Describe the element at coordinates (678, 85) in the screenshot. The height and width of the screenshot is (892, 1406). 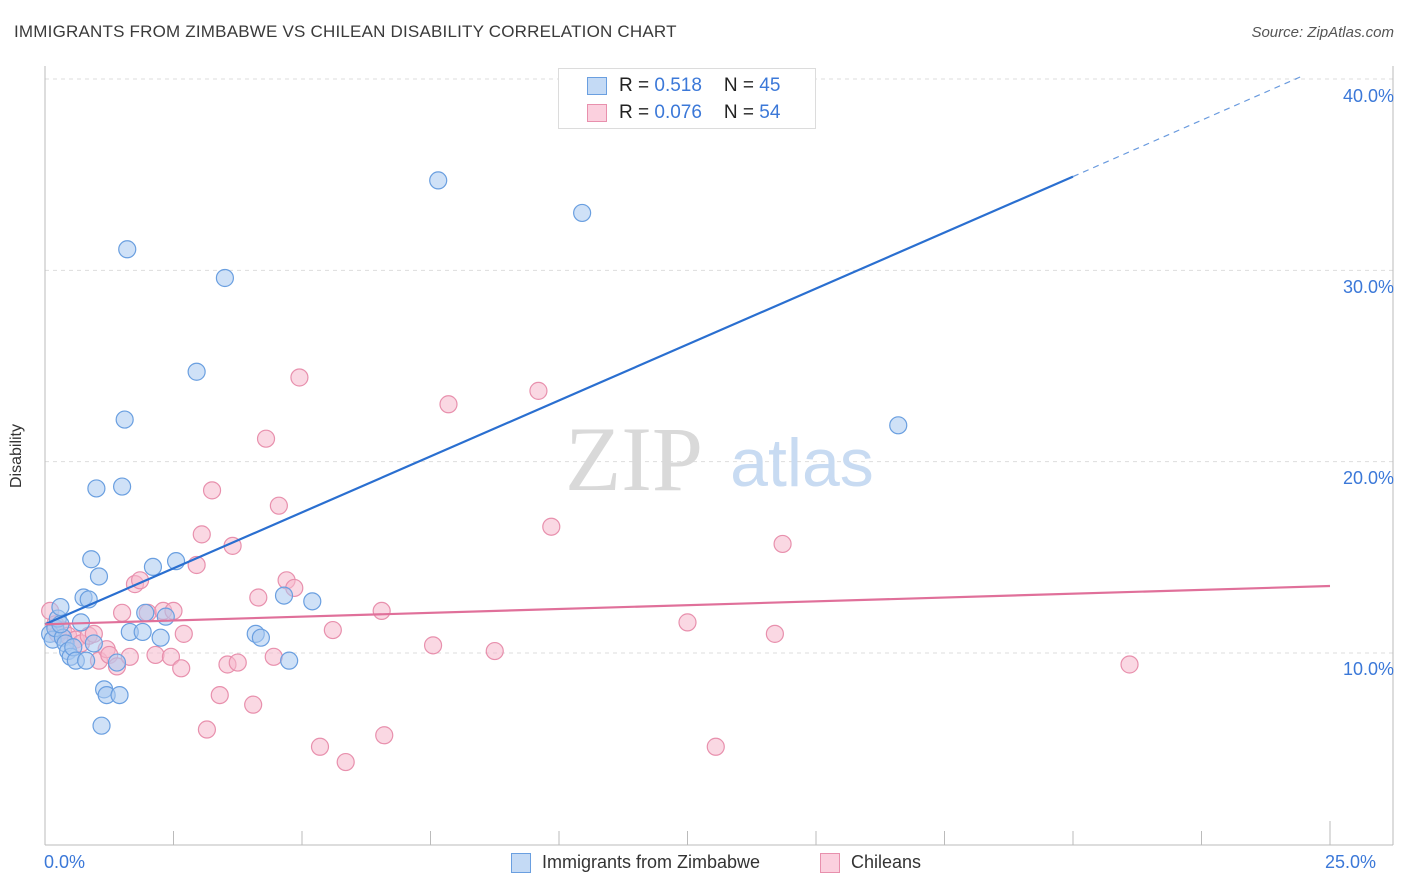
I see `r-value: 0.518` at that location.